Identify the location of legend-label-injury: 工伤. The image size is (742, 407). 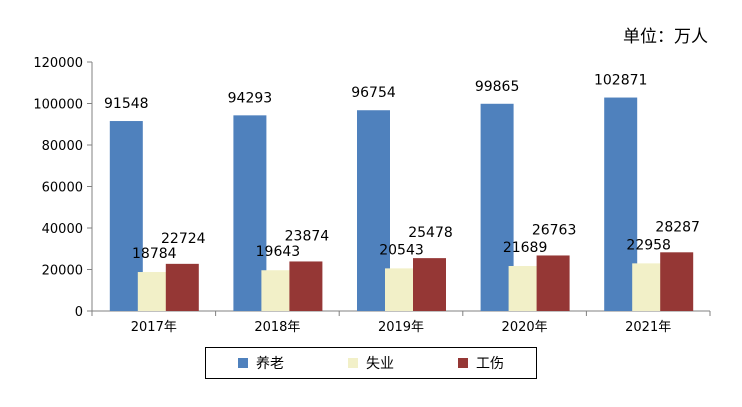
(490, 364).